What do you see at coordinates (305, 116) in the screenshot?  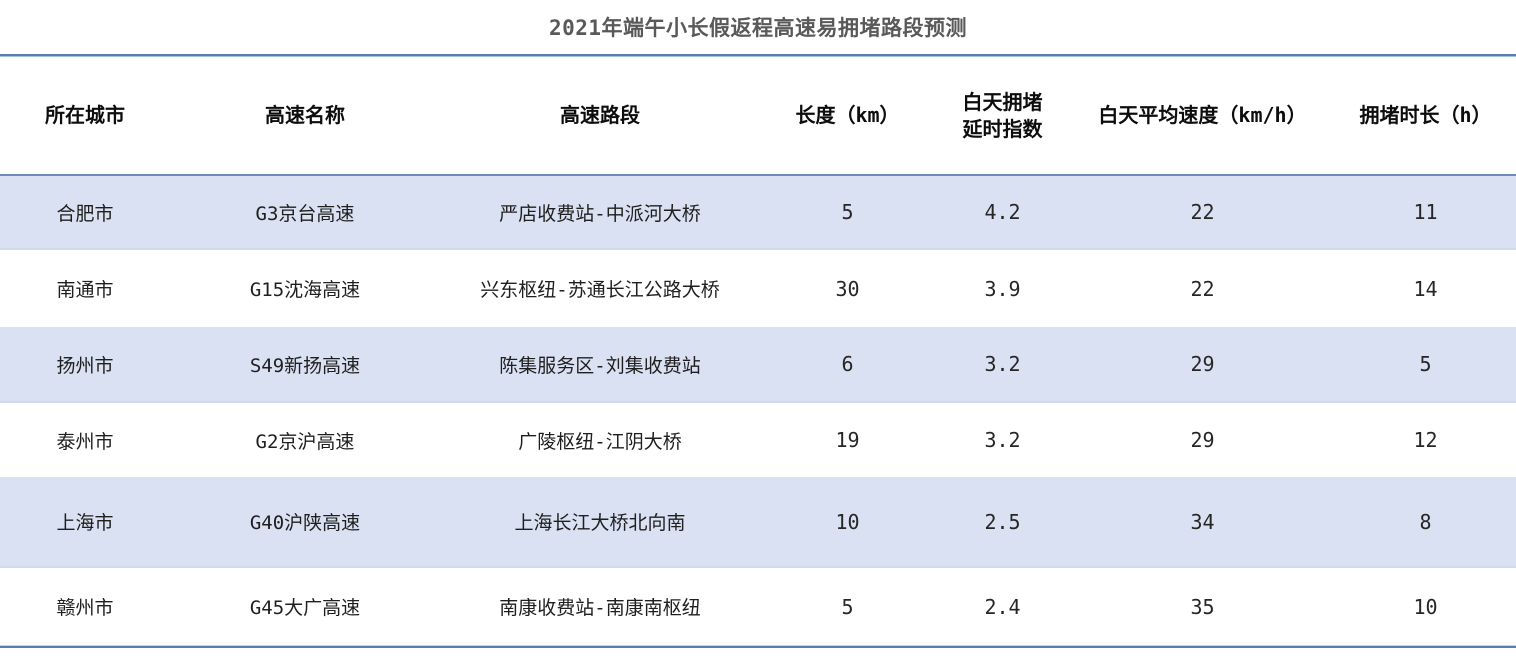 I see `column-header-highway-name: 高速名称` at bounding box center [305, 116].